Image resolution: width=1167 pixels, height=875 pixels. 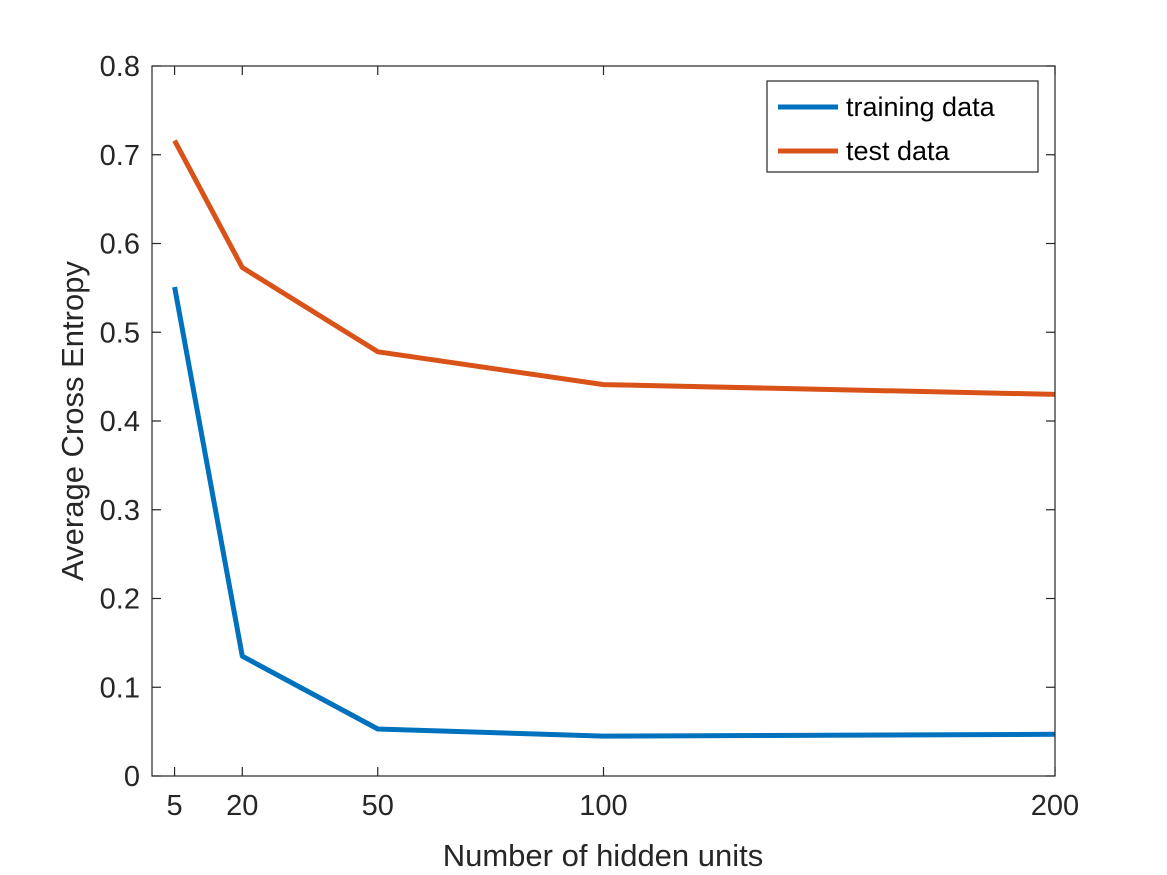 What do you see at coordinates (898, 151) in the screenshot?
I see `legend-label-test: test data` at bounding box center [898, 151].